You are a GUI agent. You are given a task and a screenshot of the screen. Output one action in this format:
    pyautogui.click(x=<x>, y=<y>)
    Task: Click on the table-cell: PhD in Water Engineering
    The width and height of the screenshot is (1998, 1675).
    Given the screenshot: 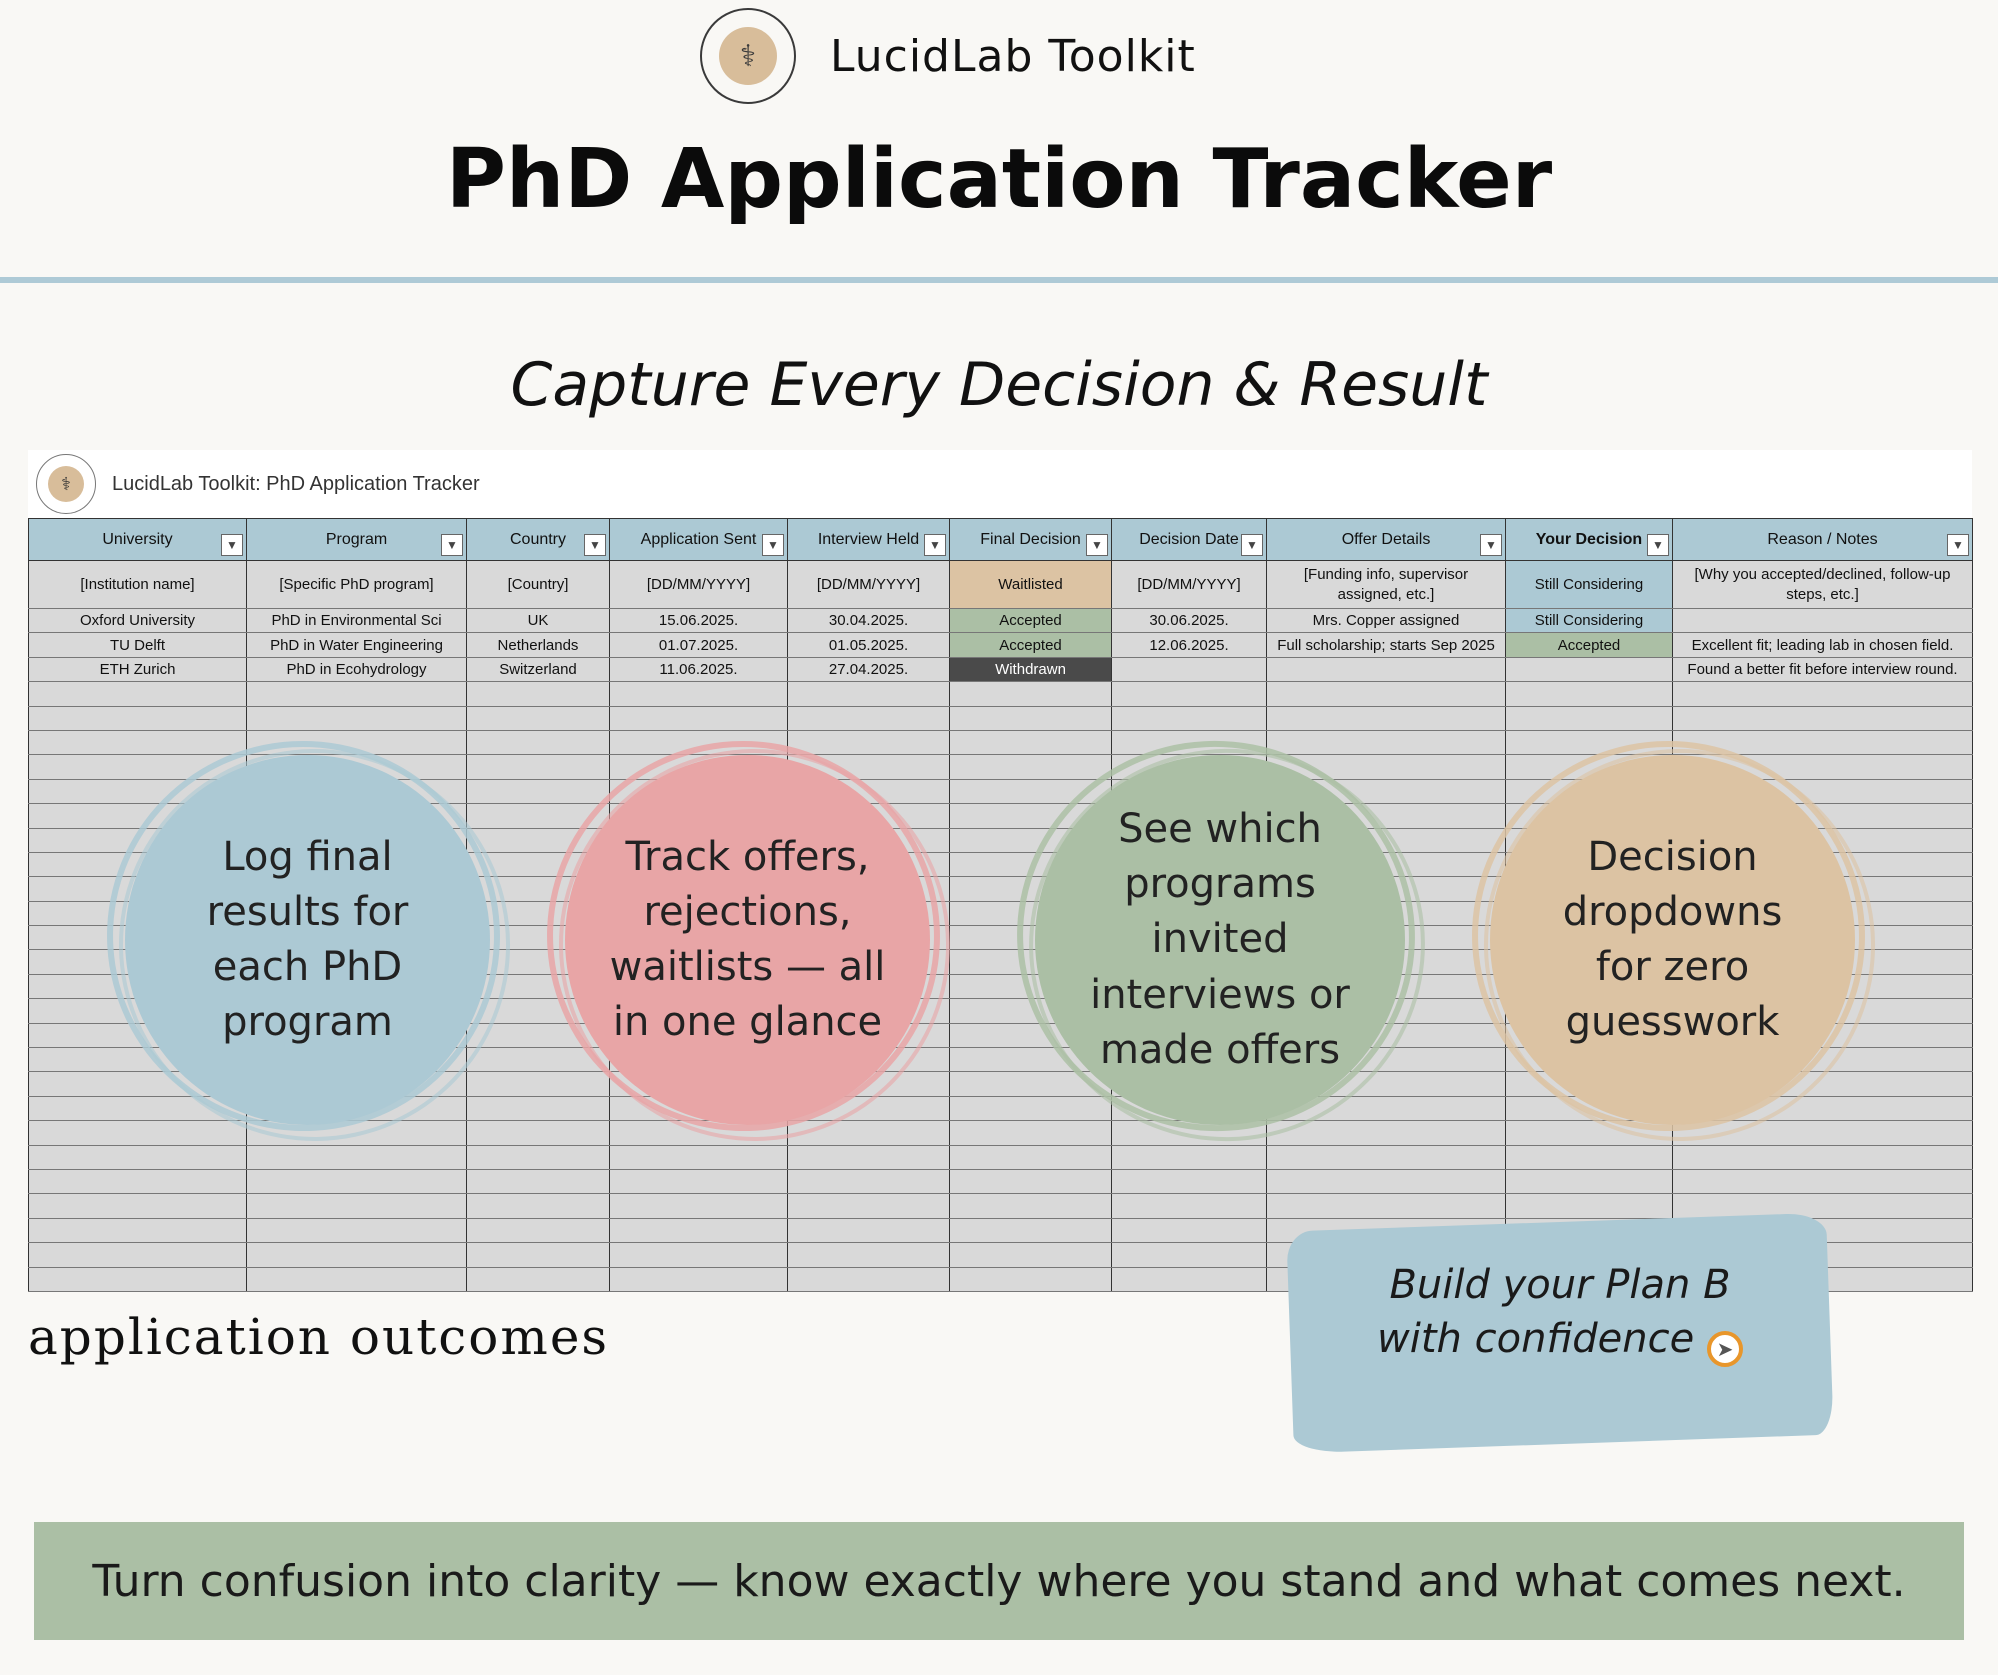 What is the action you would take?
    pyautogui.click(x=356, y=645)
    